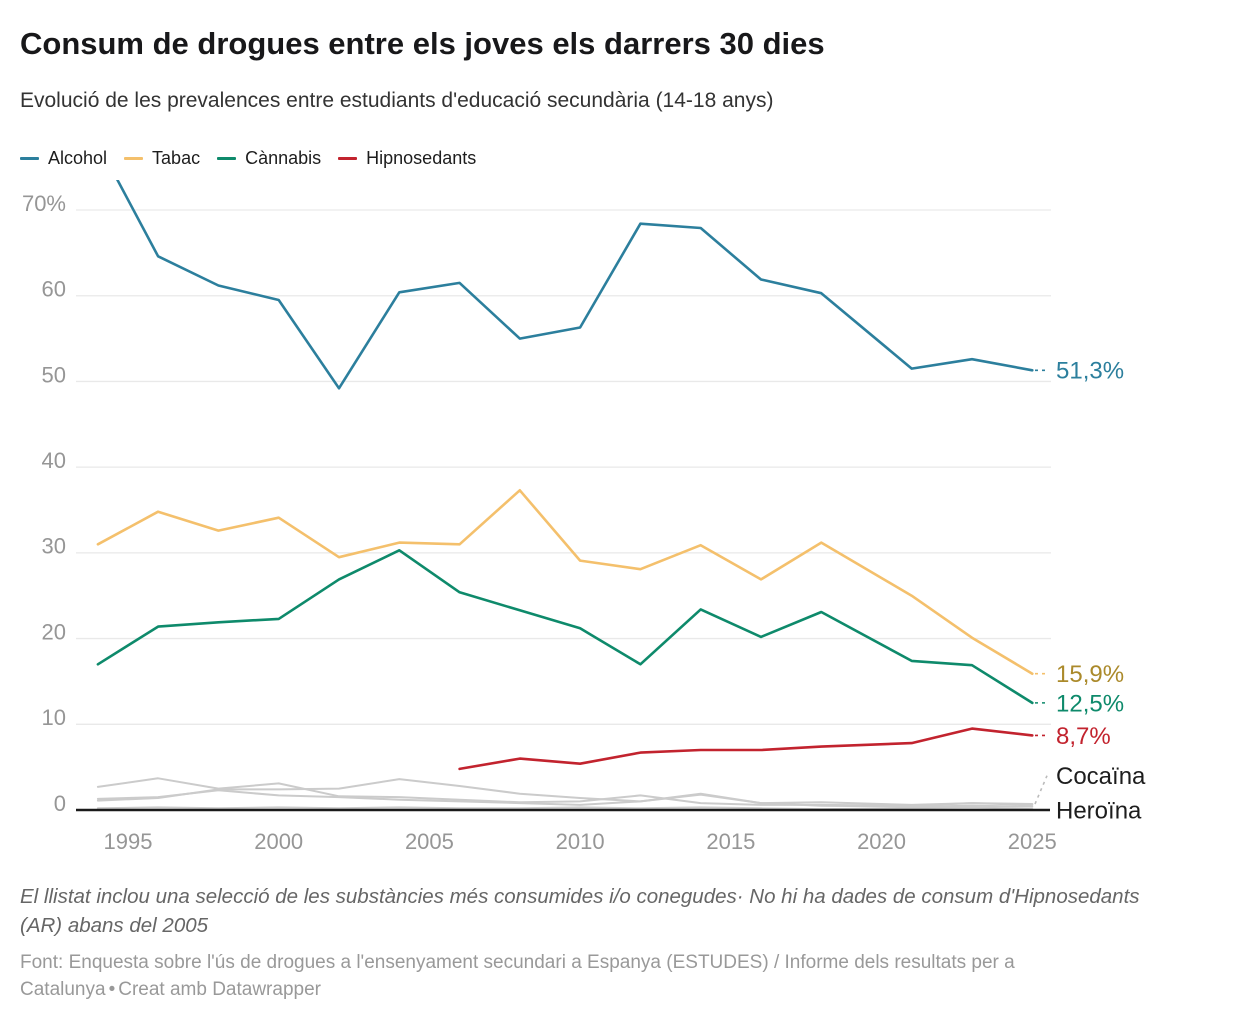 Image resolution: width=1240 pixels, height=1032 pixels. I want to click on datawrapper-link: Creat amb Datawrapper, so click(219, 990).